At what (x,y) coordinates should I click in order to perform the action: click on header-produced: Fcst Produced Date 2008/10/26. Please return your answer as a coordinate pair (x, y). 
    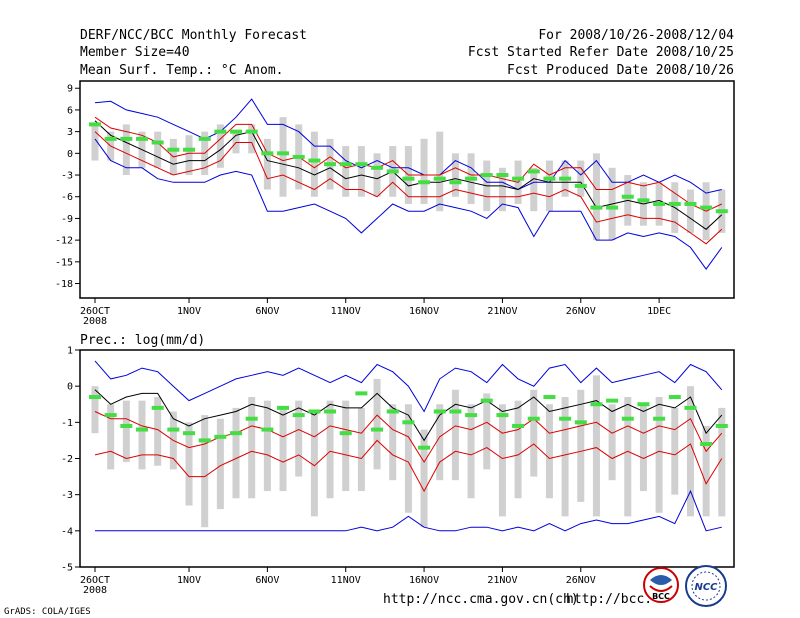
    Looking at the image, I should click on (620, 70).